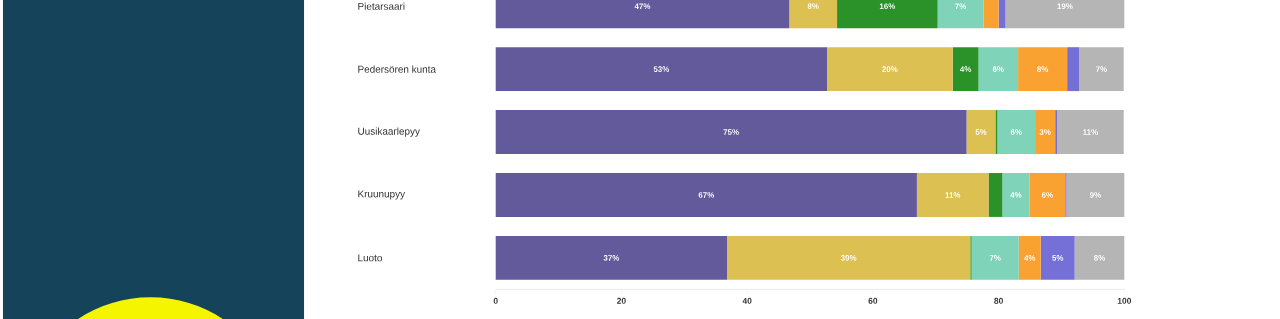 The image size is (1280, 319). Describe the element at coordinates (370, 258) in the screenshot. I see `y-tick-label: Luoto` at that location.